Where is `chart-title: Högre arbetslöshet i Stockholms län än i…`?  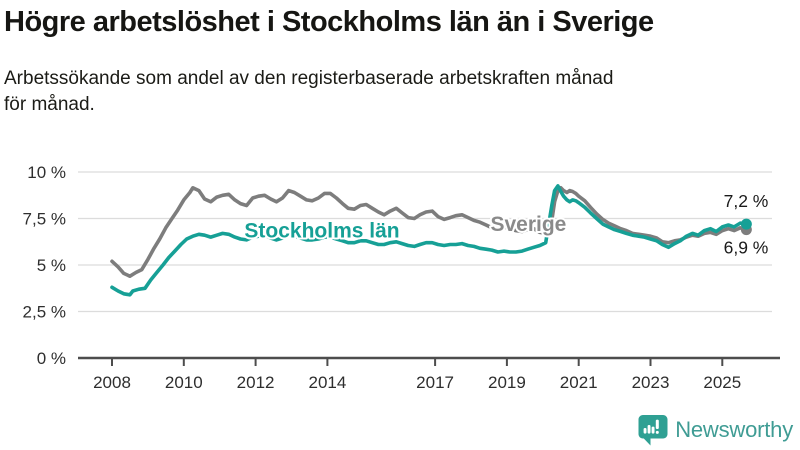 chart-title: Högre arbetslöshet i Stockholms län än i… is located at coordinates (329, 22).